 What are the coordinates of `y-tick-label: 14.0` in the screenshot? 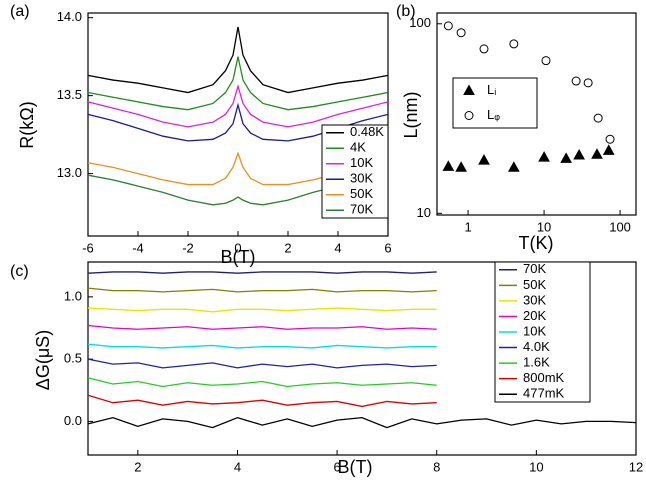 It's located at (69, 16).